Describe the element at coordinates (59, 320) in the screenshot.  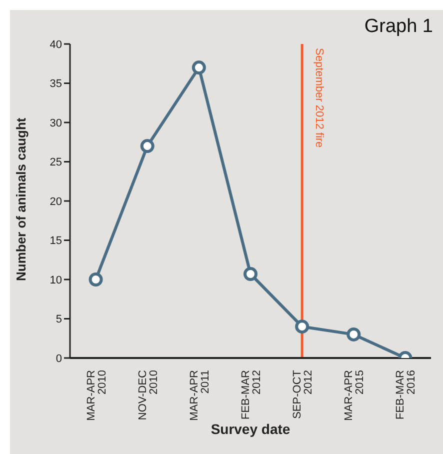
I see `y-tick-label: 5` at that location.